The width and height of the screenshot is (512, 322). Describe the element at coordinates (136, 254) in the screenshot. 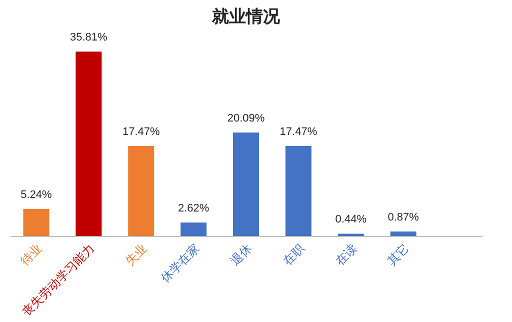

I see `x-tick-label: 失业` at that location.